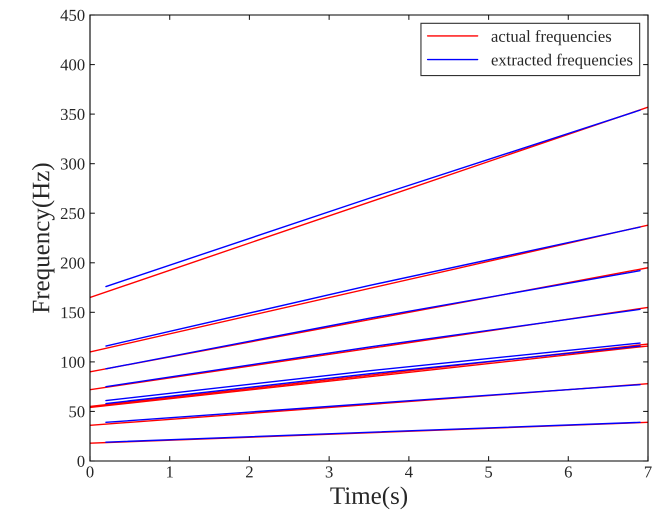 This screenshot has width=657, height=532. I want to click on y-tick-label: 350, so click(72, 114).